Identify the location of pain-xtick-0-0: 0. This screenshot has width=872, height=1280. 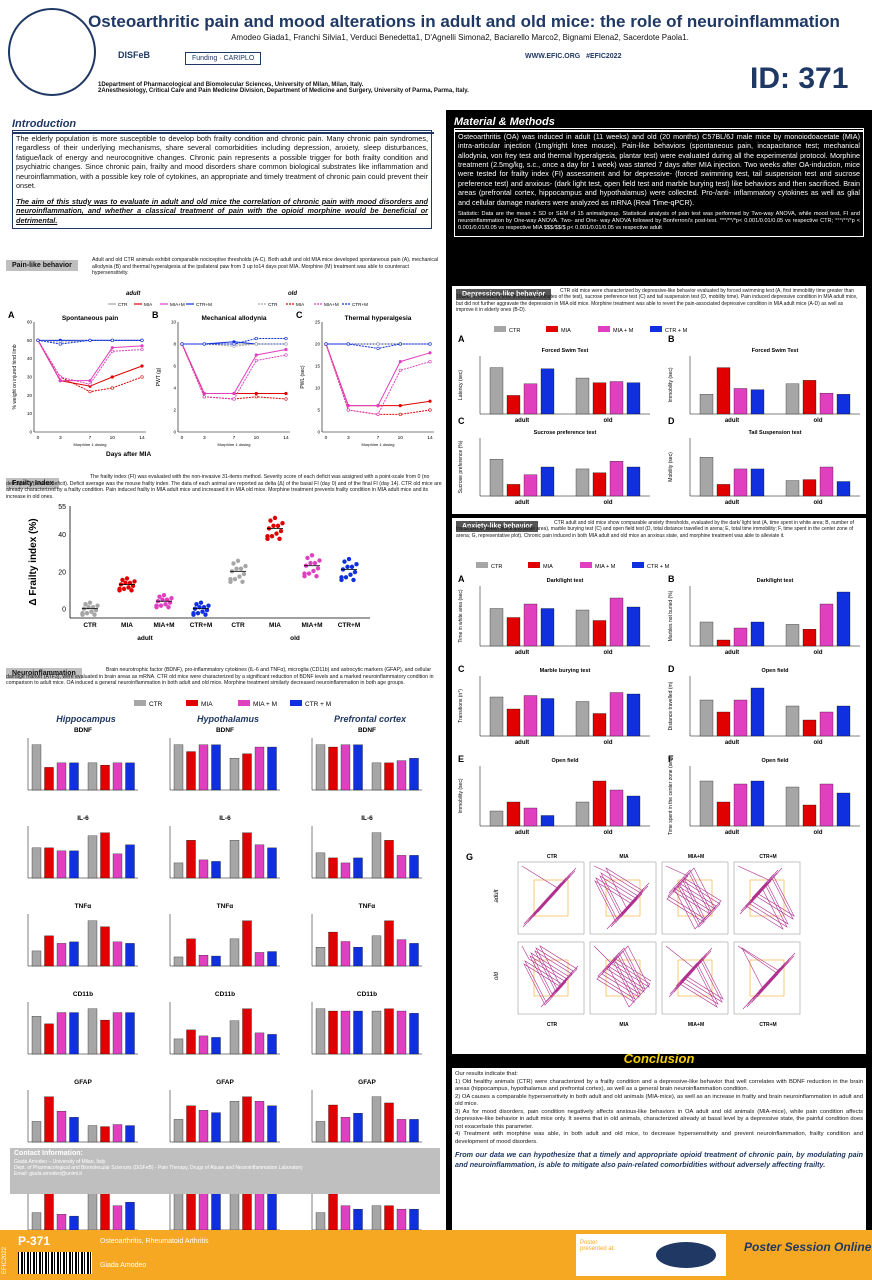
(38, 438).